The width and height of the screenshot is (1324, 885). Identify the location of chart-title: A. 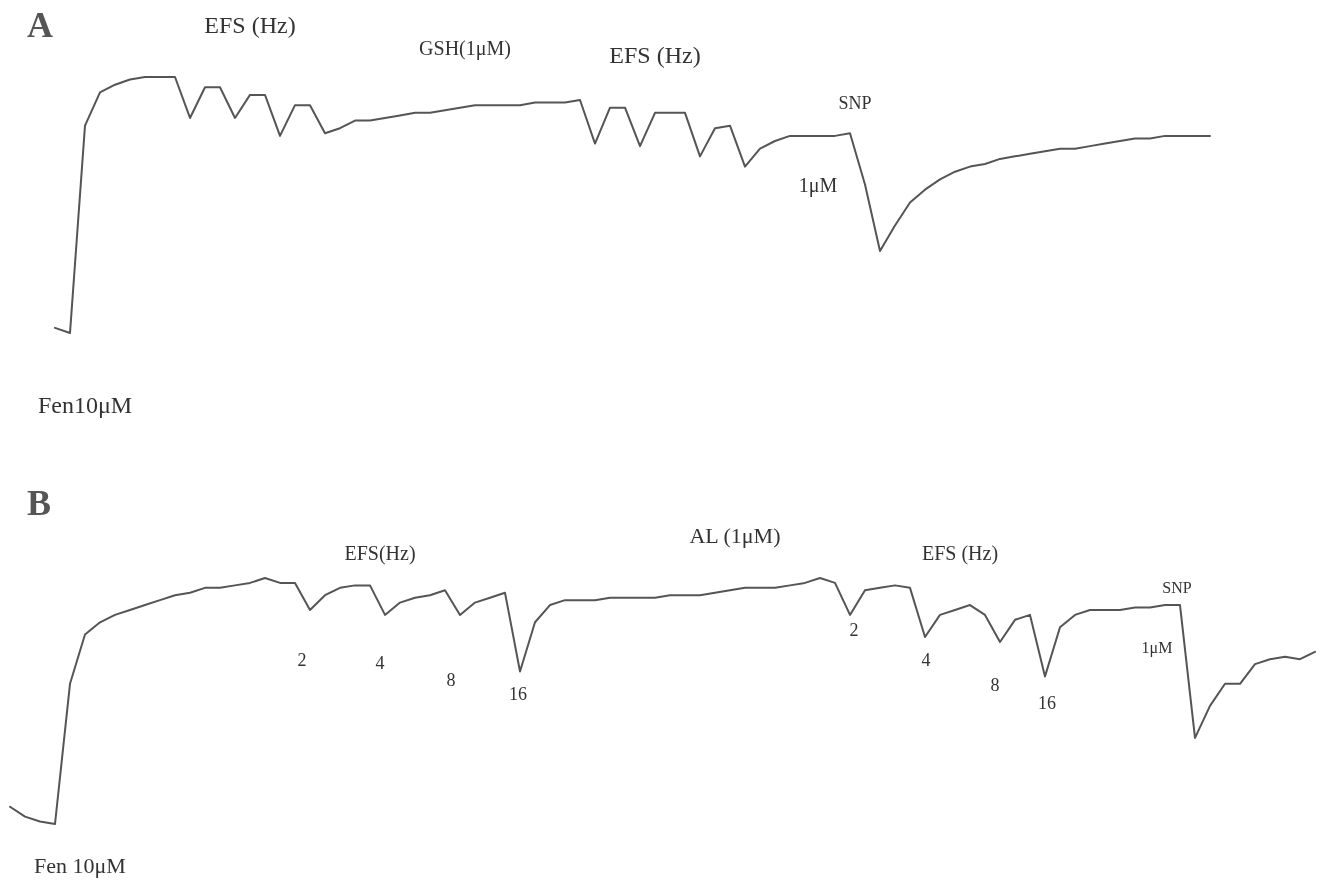
(40, 25).